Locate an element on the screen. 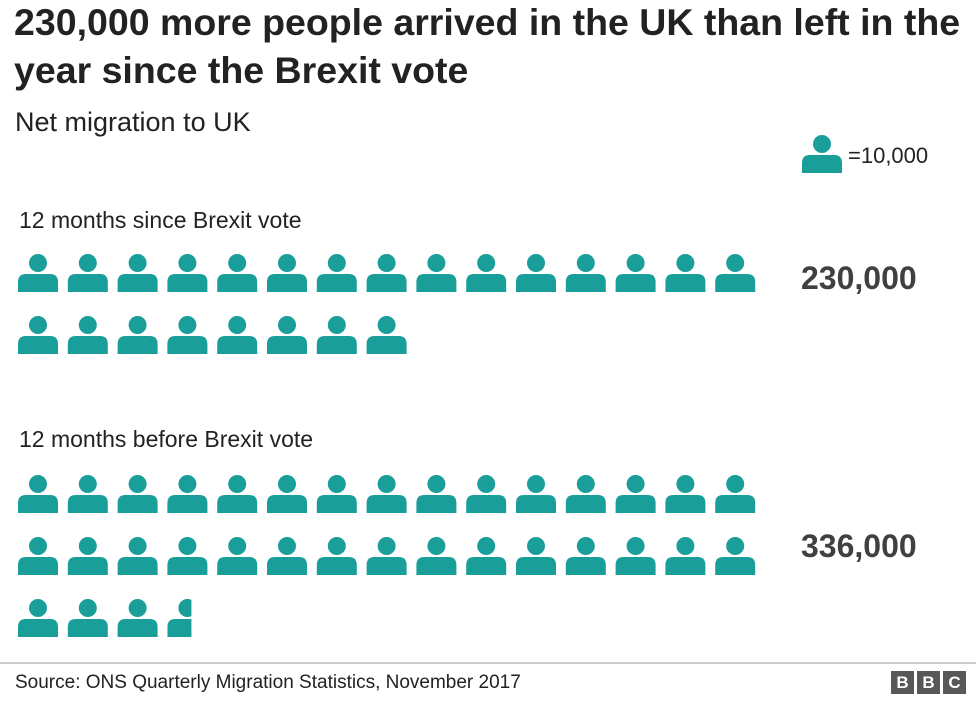  chart-subtitle: Net migration to UK is located at coordinates (133, 122).